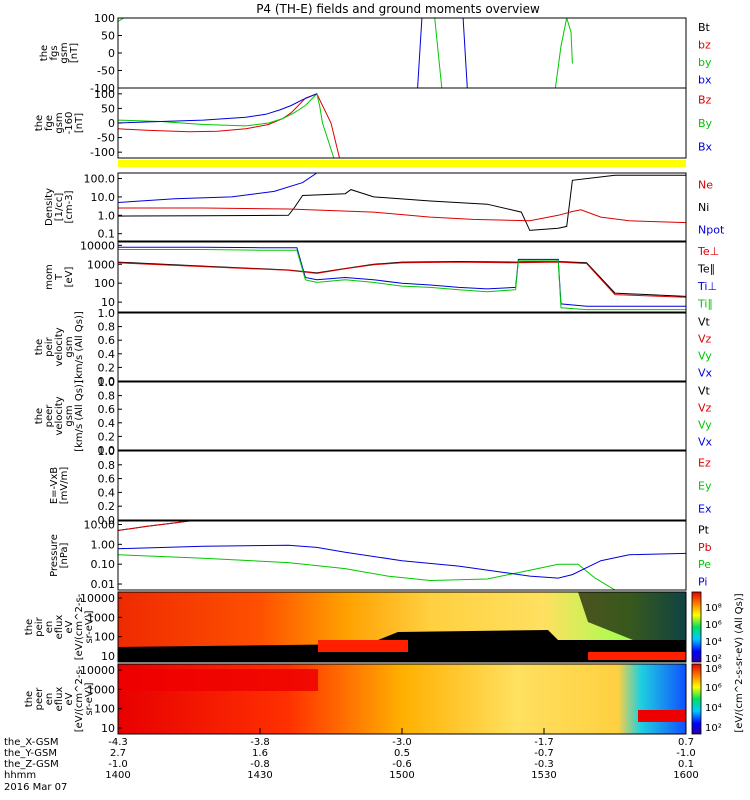 This screenshot has width=750, height=800. I want to click on y-axis-label: fgs, so click(54, 52).